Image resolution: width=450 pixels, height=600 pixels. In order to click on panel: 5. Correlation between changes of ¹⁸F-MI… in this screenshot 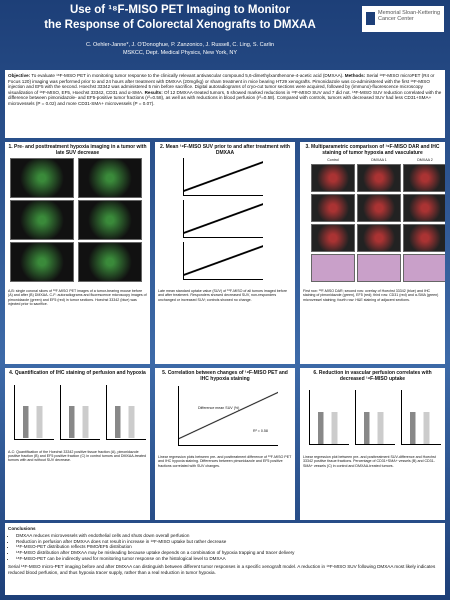, I will do `click(225, 444)`.